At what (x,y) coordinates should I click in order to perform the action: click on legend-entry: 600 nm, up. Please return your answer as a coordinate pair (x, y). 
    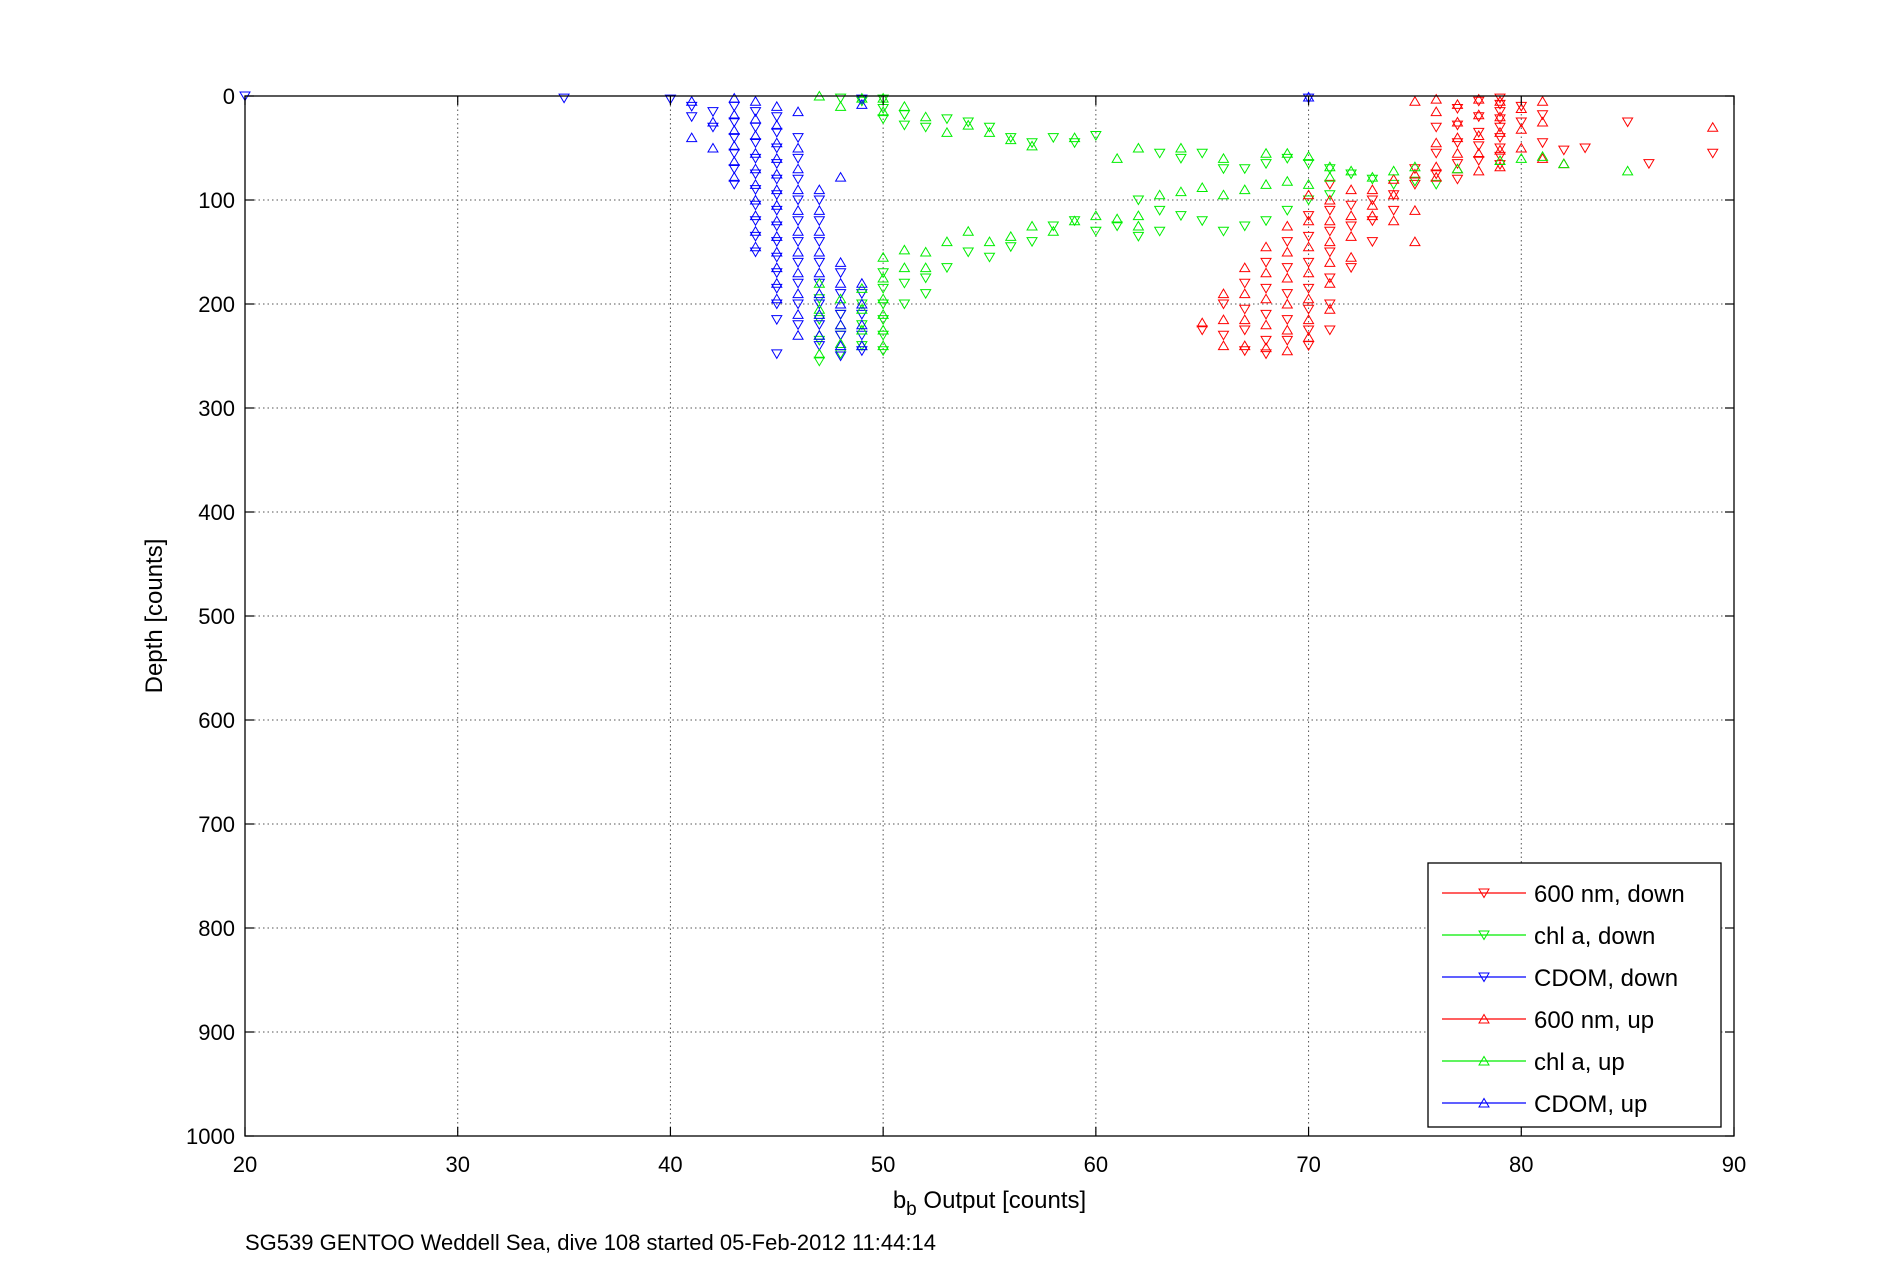
    Looking at the image, I should click on (1548, 1020).